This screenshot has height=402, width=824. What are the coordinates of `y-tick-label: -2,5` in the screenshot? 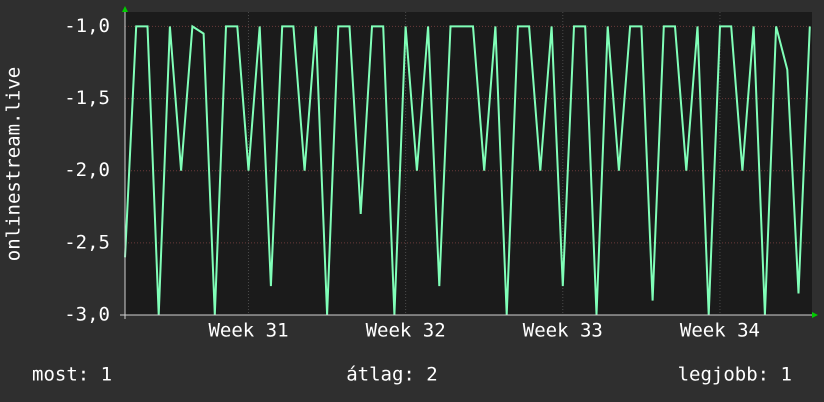 It's located at (87, 242).